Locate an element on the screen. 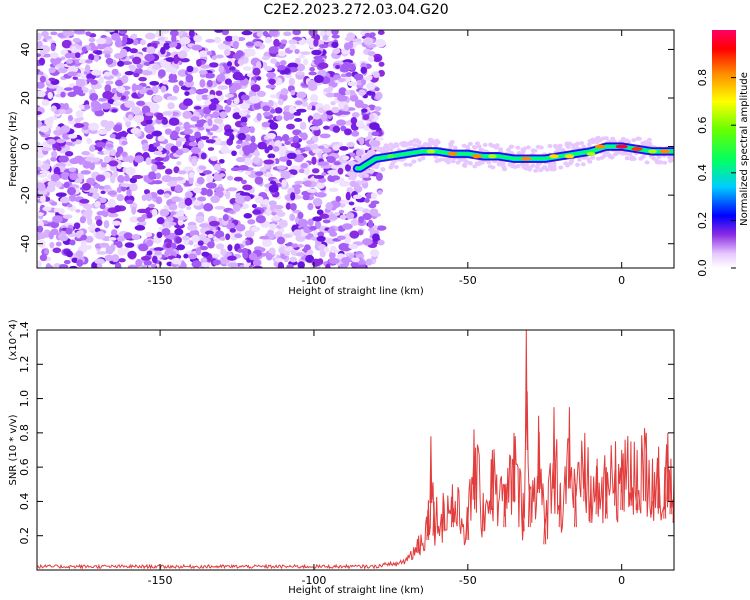 The height and width of the screenshot is (600, 750). colorbar-tick-label: 0.4 is located at coordinates (702, 173).